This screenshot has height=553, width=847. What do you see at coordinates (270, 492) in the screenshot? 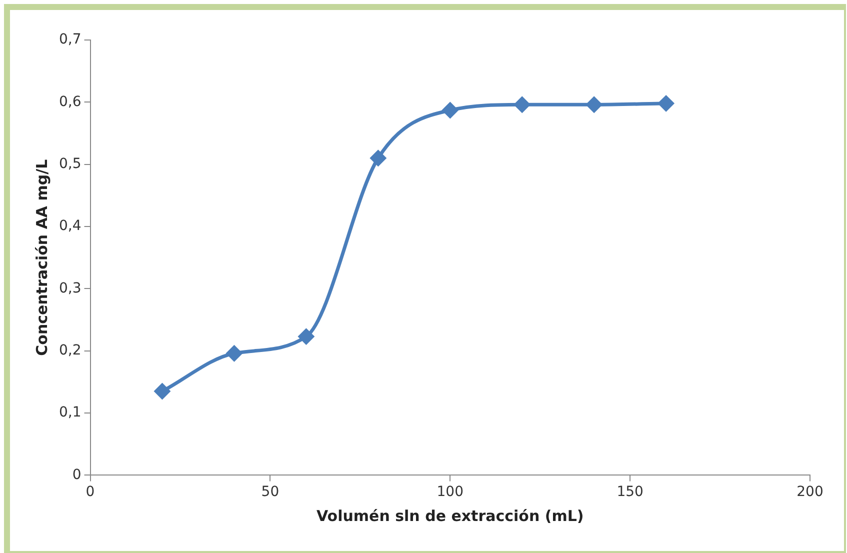
I see `x-tick-label: 50` at bounding box center [270, 492].